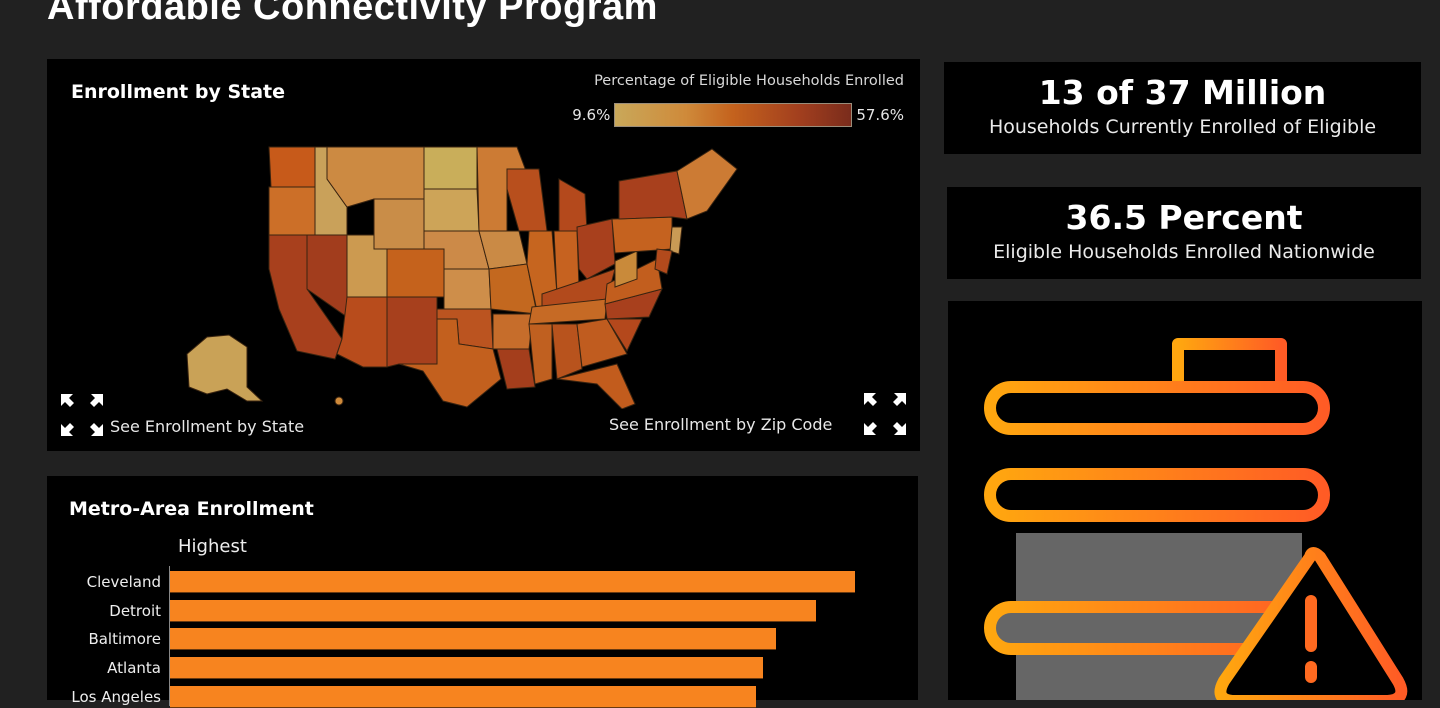 This screenshot has height=708, width=1440. What do you see at coordinates (191, 509) in the screenshot?
I see `metro-title: Metro-Area Enrollment` at bounding box center [191, 509].